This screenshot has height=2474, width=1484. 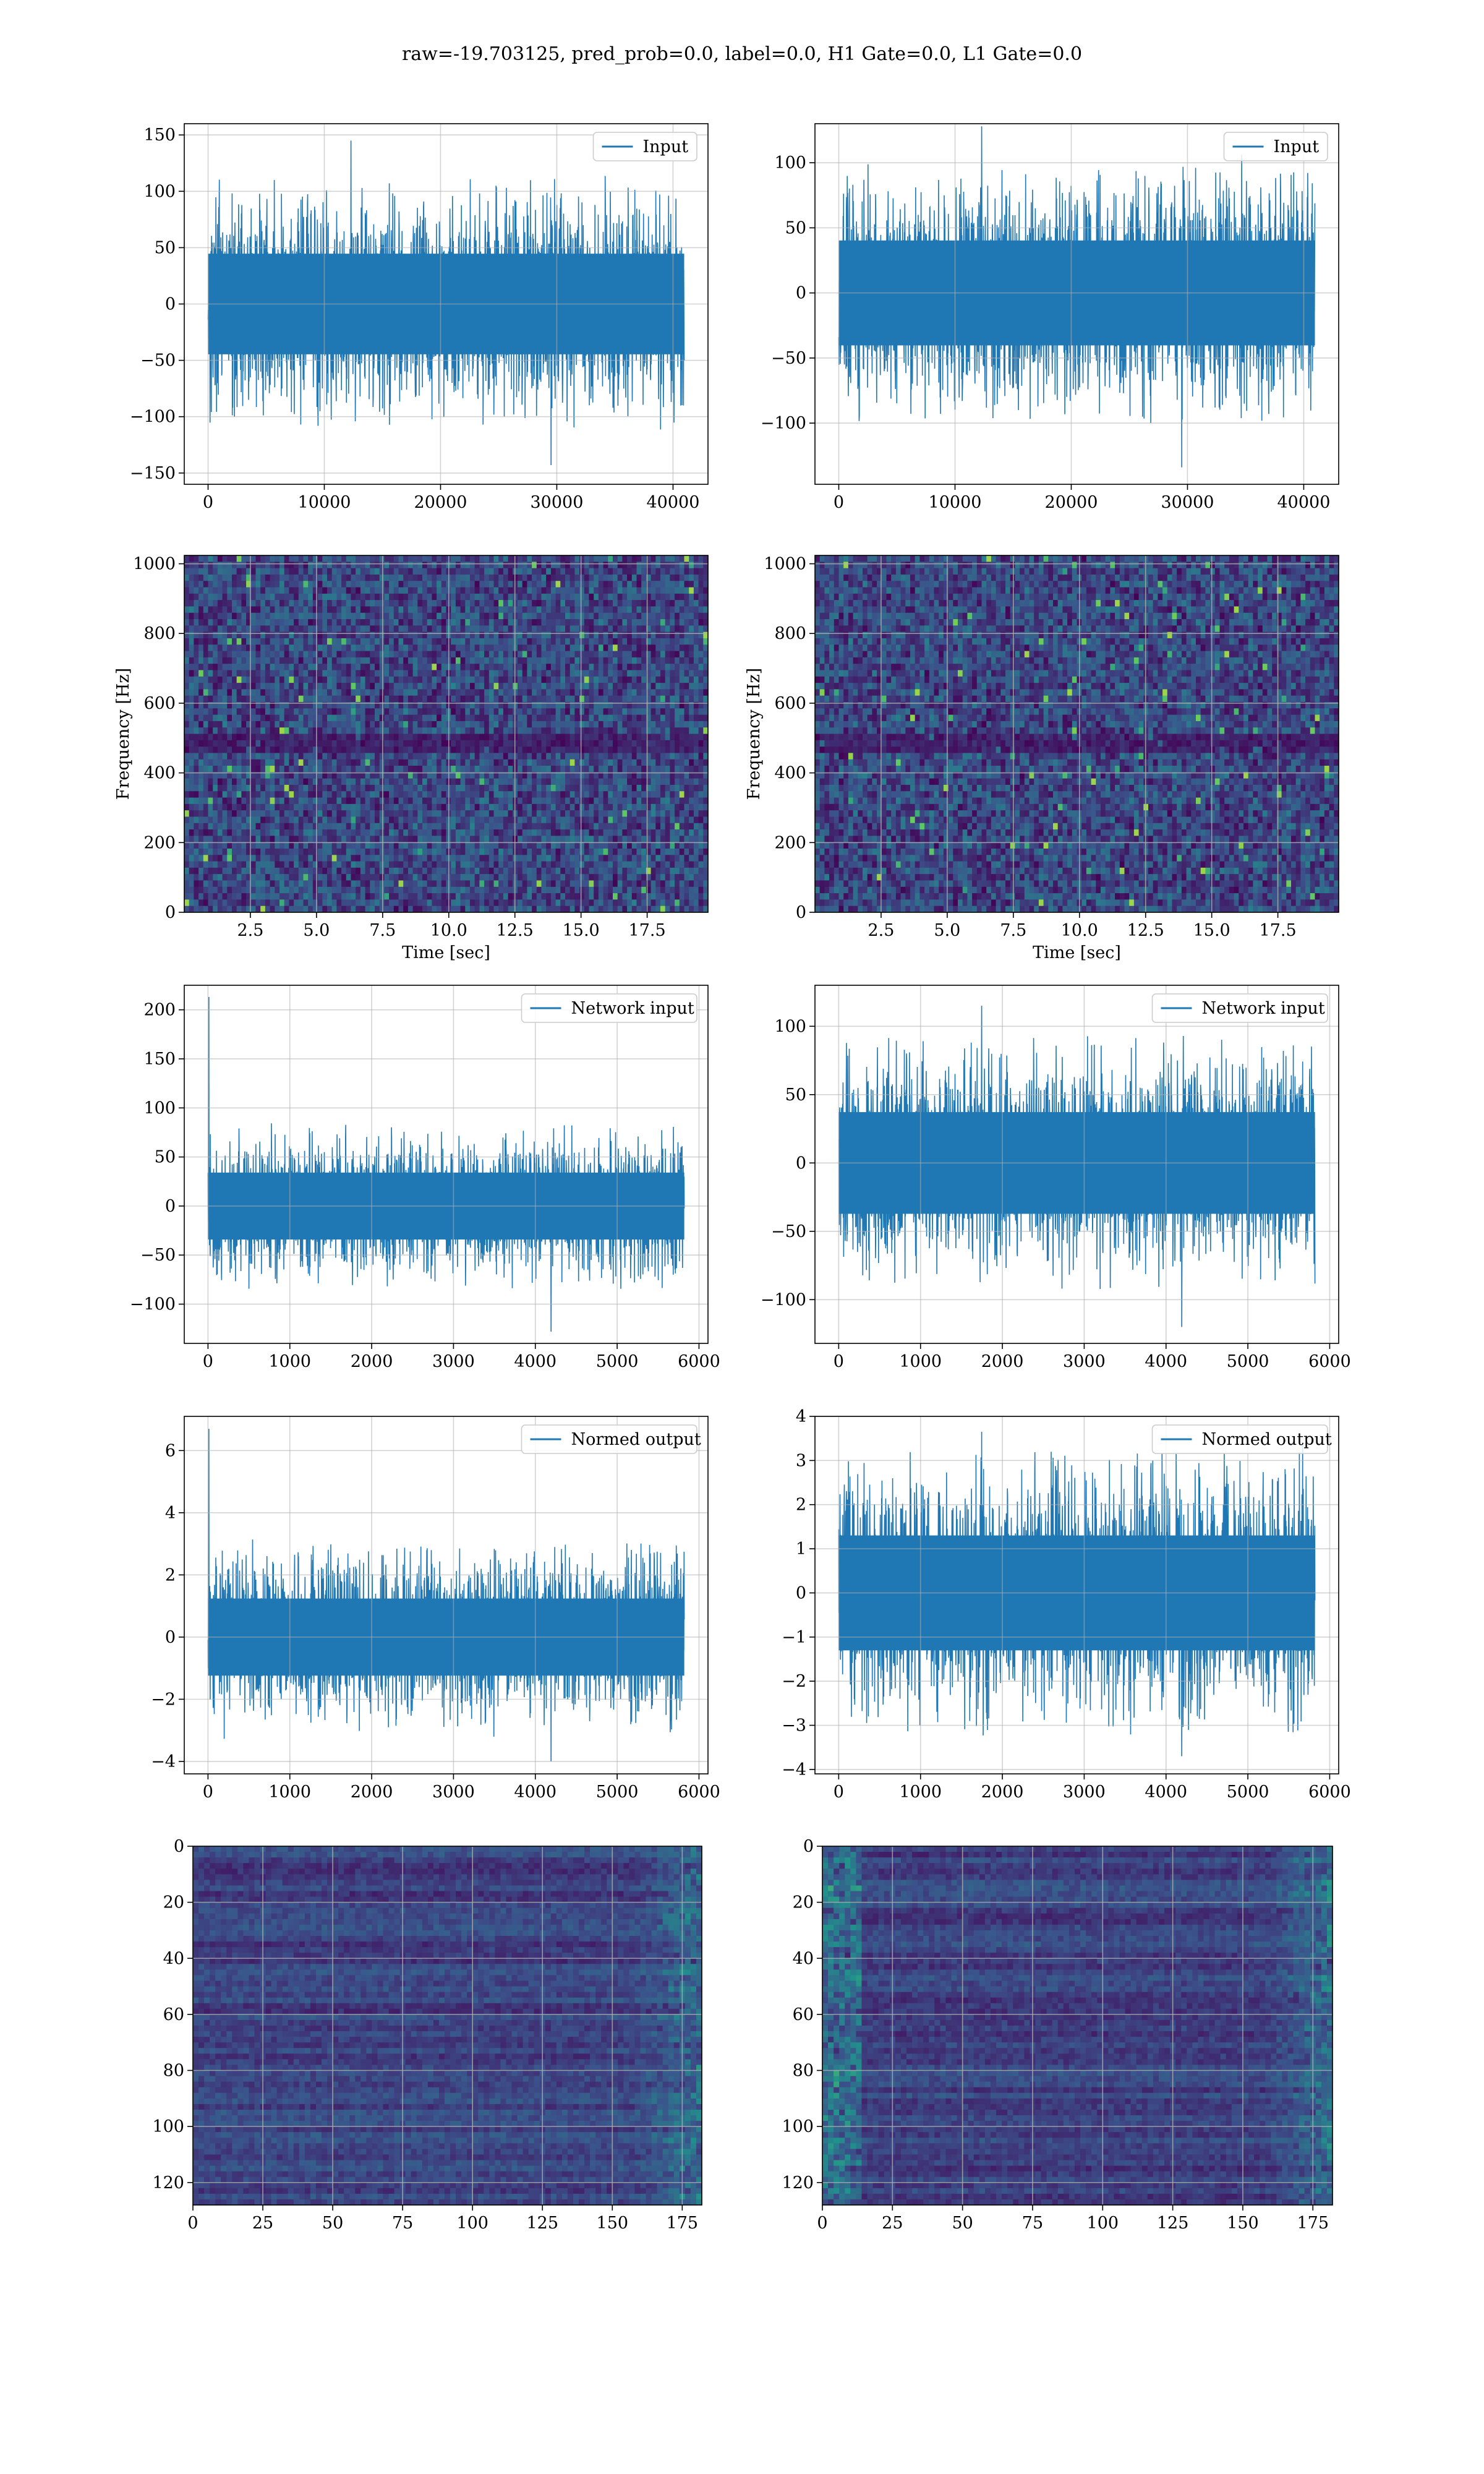 I want to click on x-tick-label: 10000, so click(x=955, y=502).